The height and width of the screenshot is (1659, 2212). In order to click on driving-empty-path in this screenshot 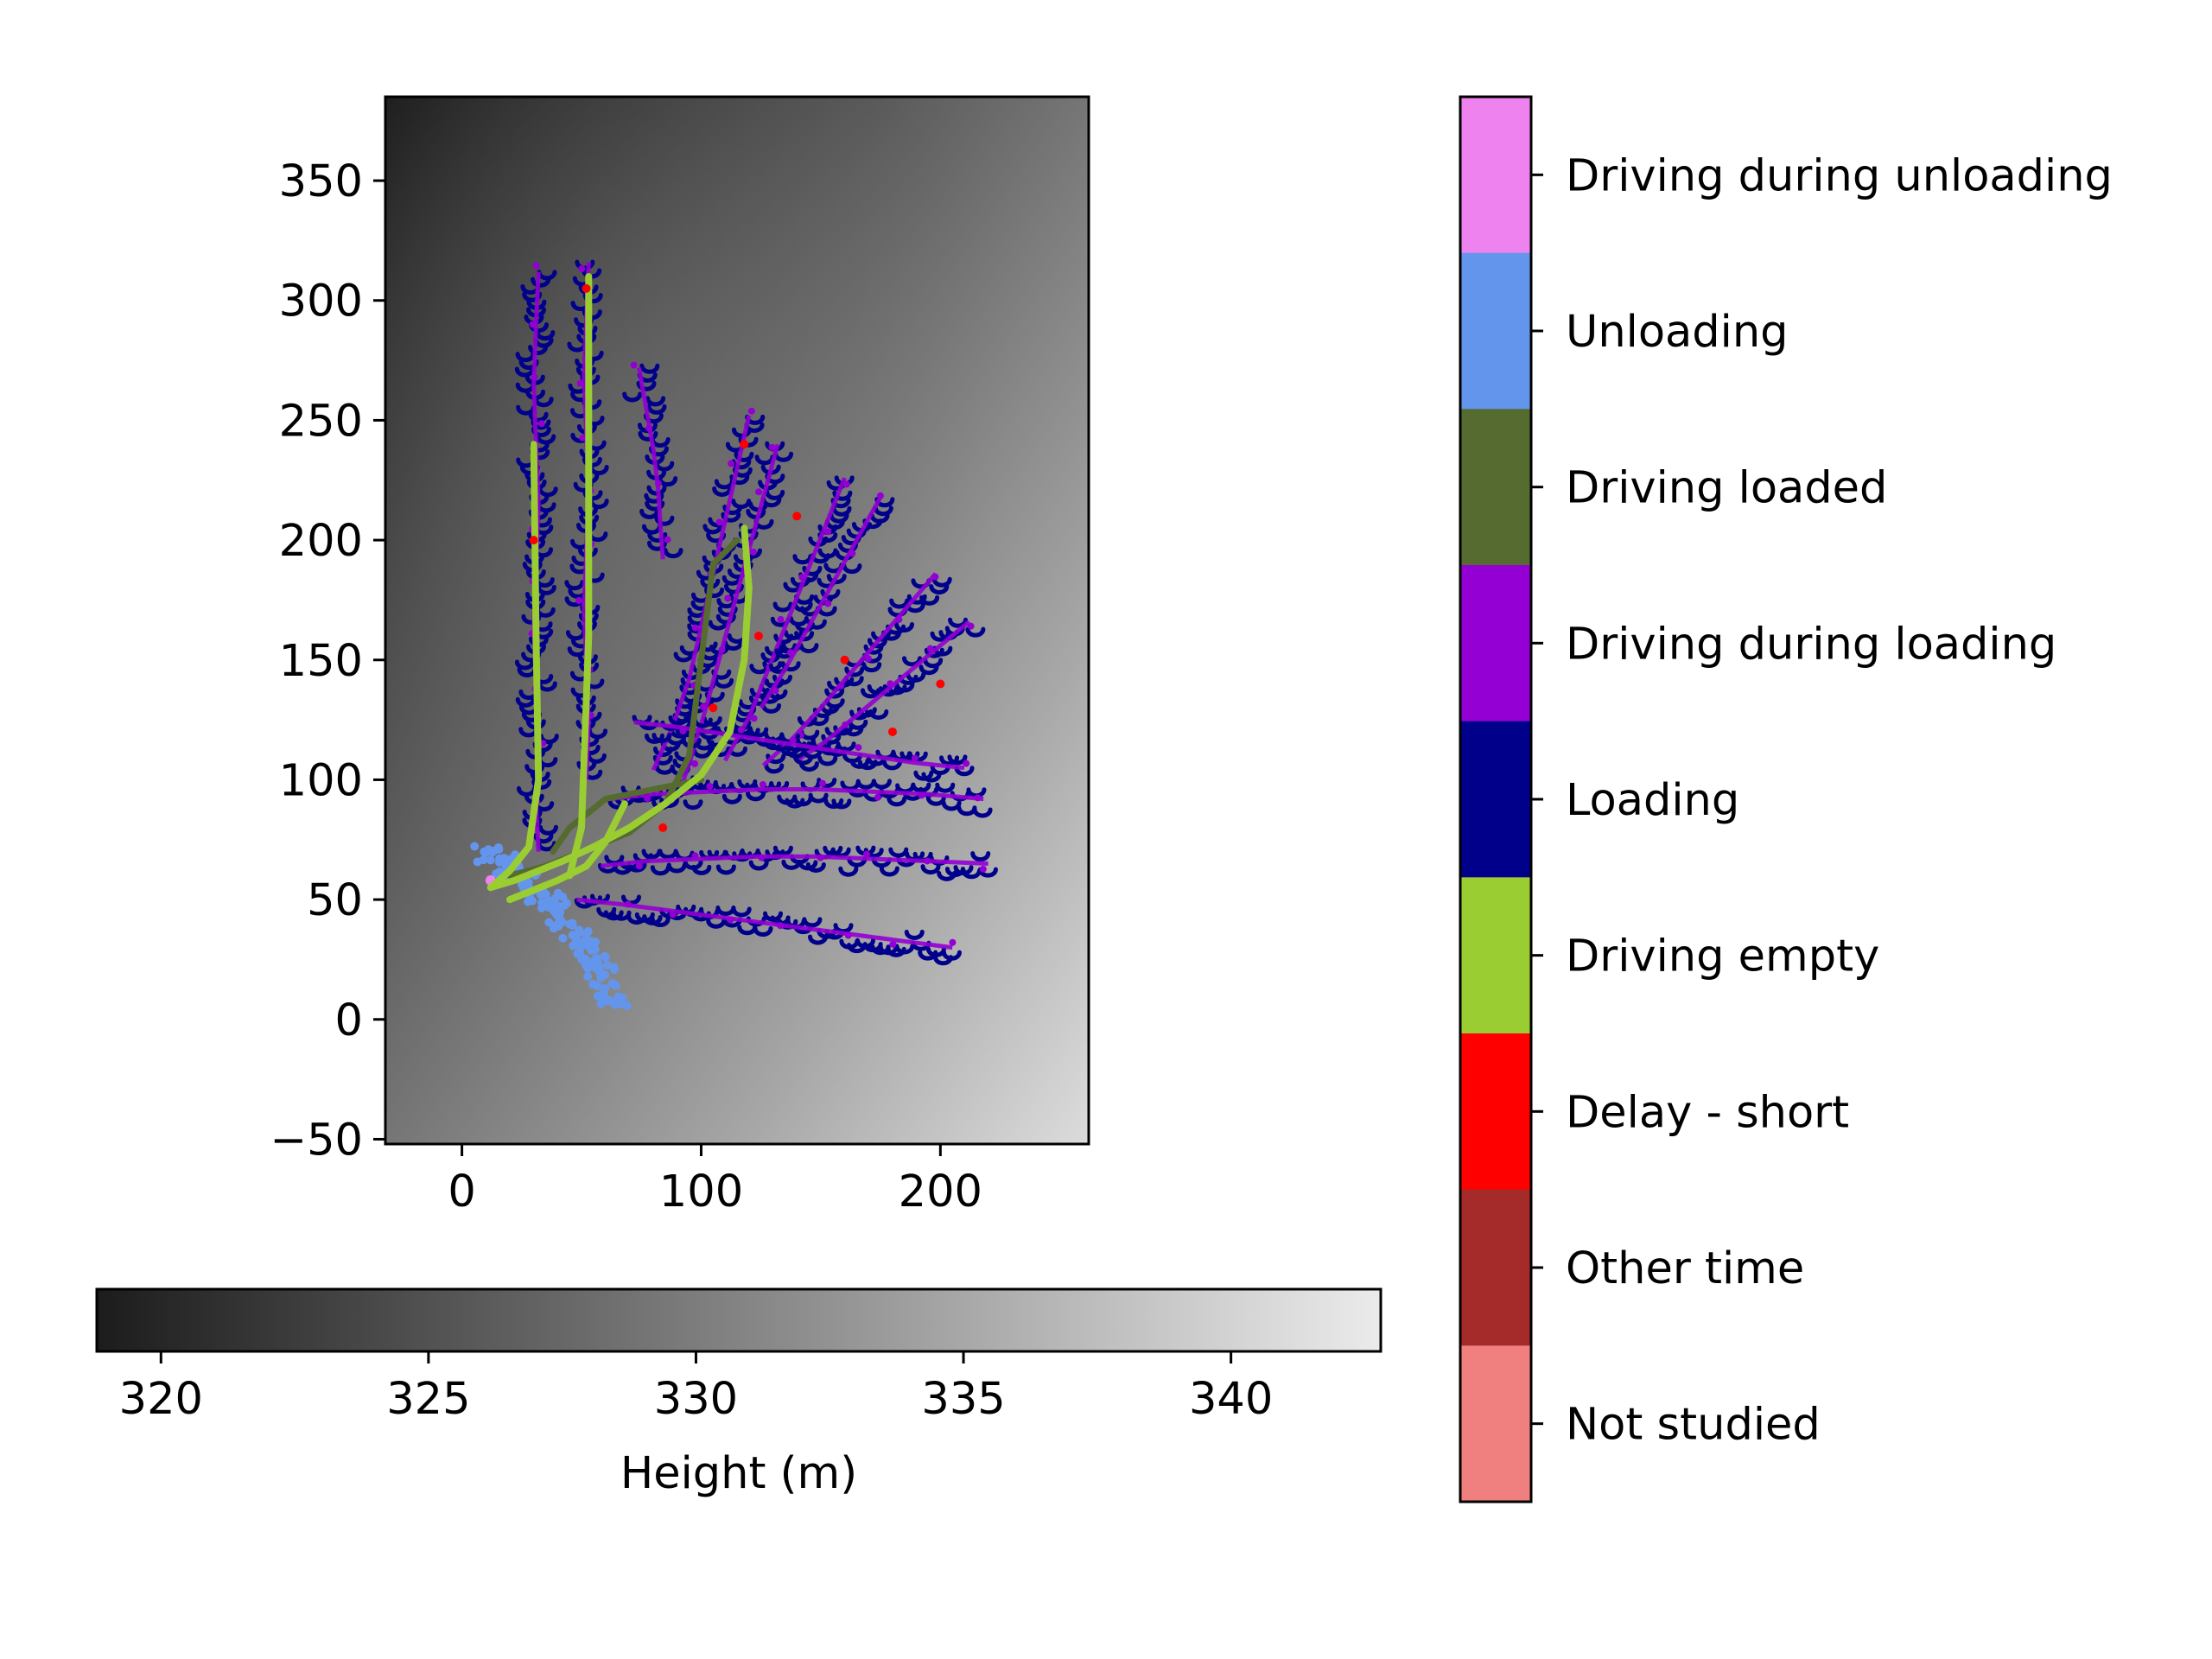, I will do `click(579, 576)`.